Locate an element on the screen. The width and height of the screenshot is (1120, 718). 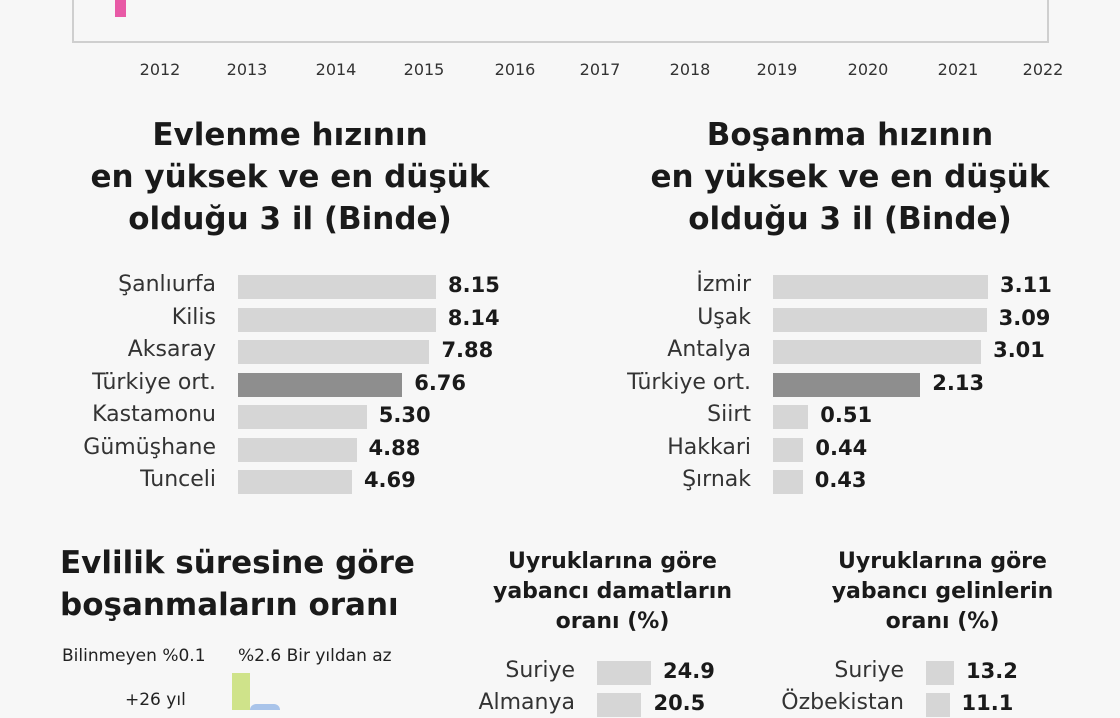
bar-row: Suriye 13.2 is located at coordinates (560, 672).